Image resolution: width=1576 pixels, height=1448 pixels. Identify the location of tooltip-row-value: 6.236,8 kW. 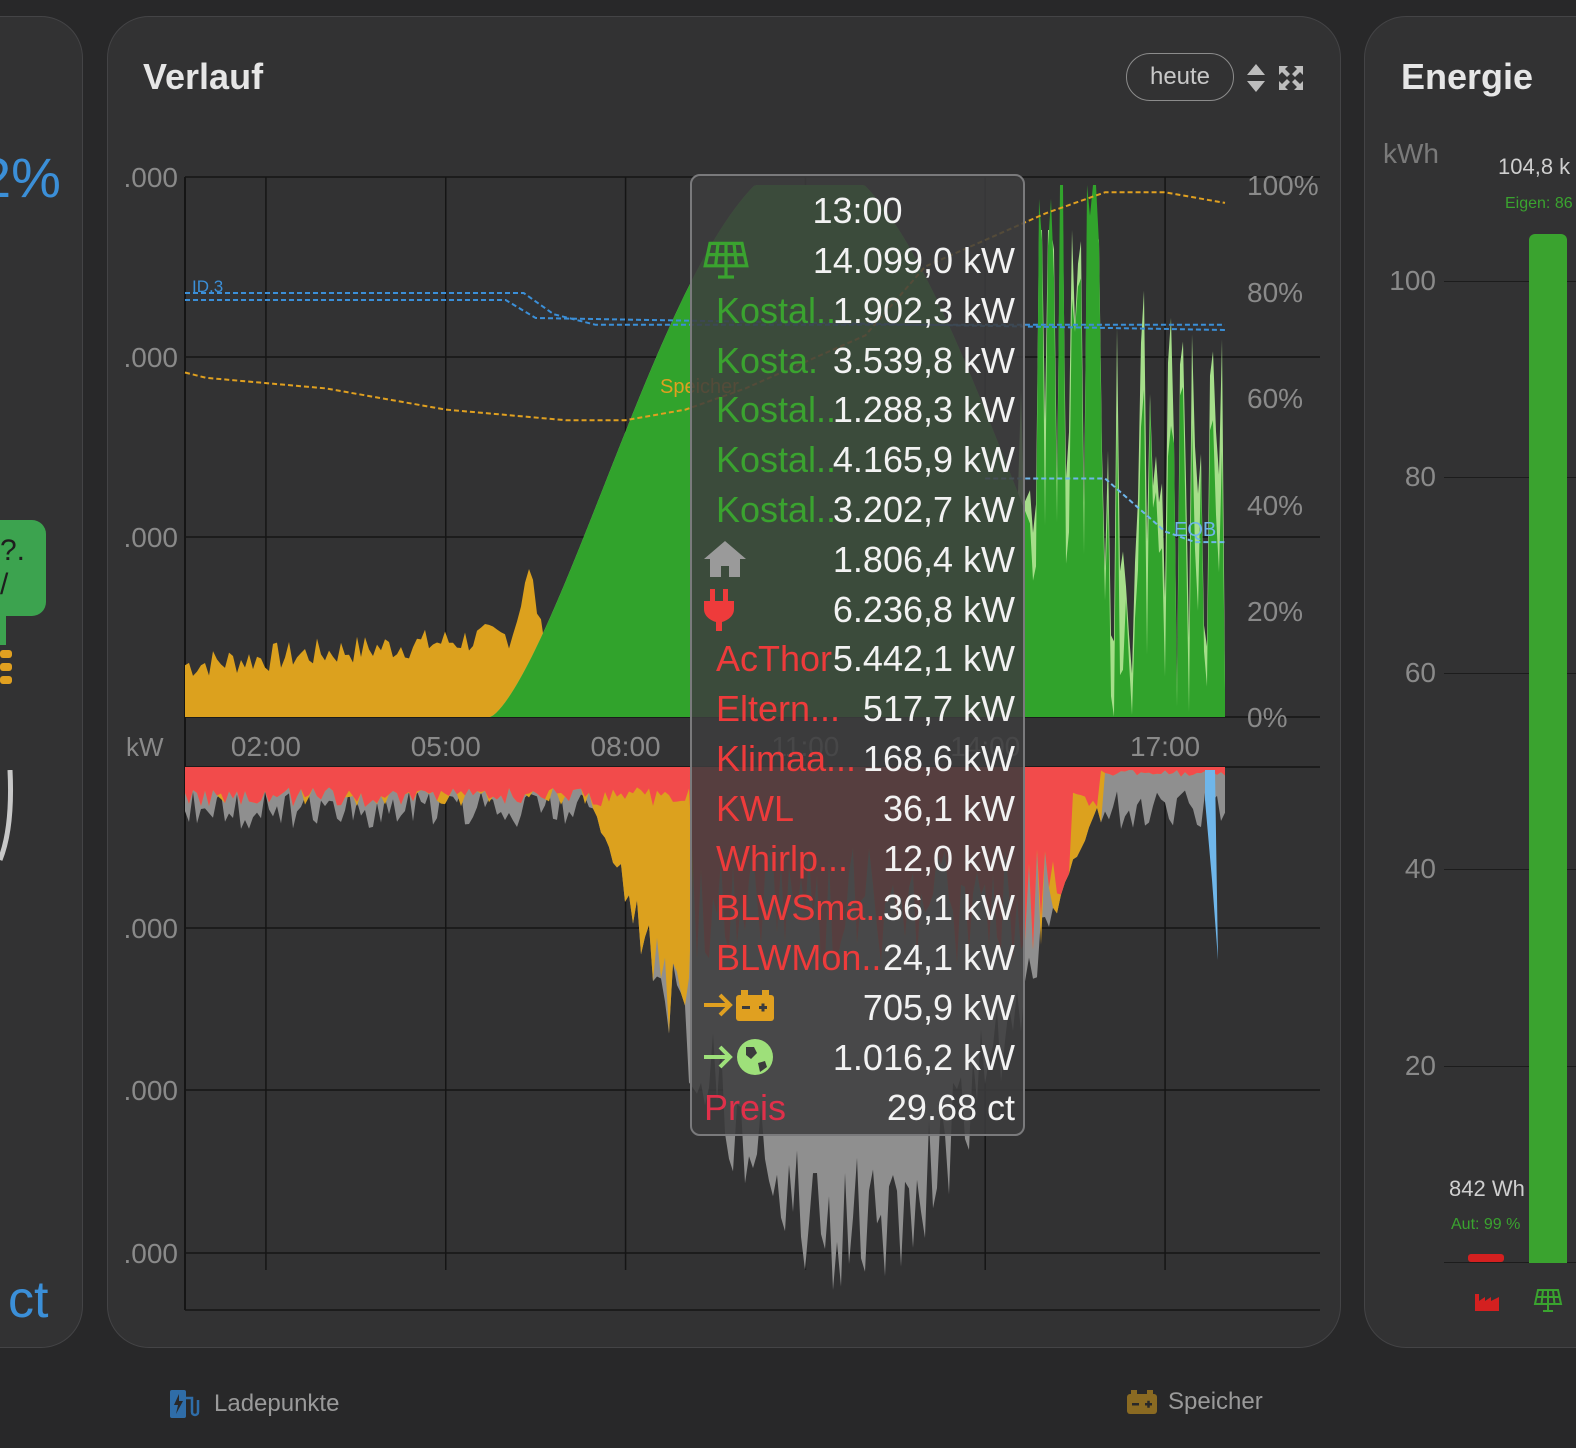
(923, 609).